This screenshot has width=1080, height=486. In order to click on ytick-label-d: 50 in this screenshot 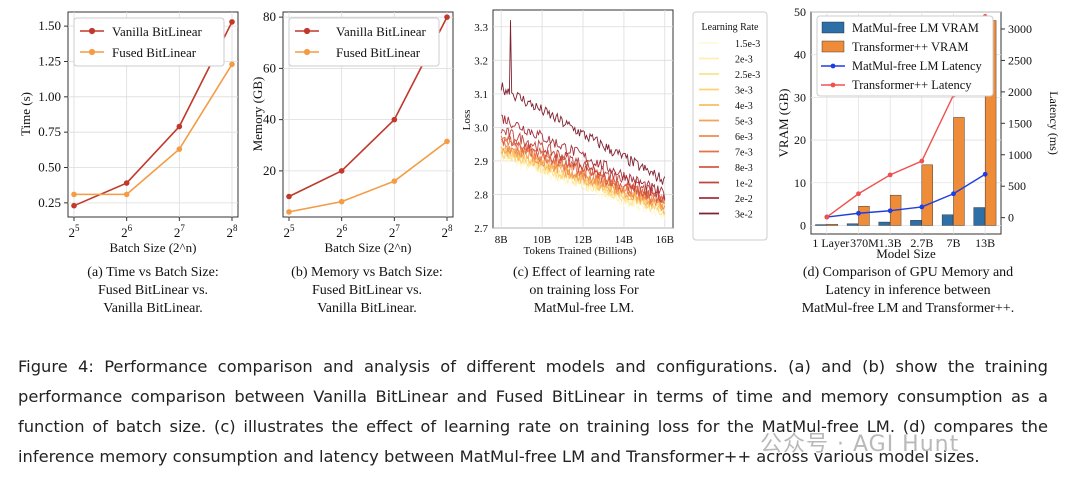, I will do `click(800, 12)`.